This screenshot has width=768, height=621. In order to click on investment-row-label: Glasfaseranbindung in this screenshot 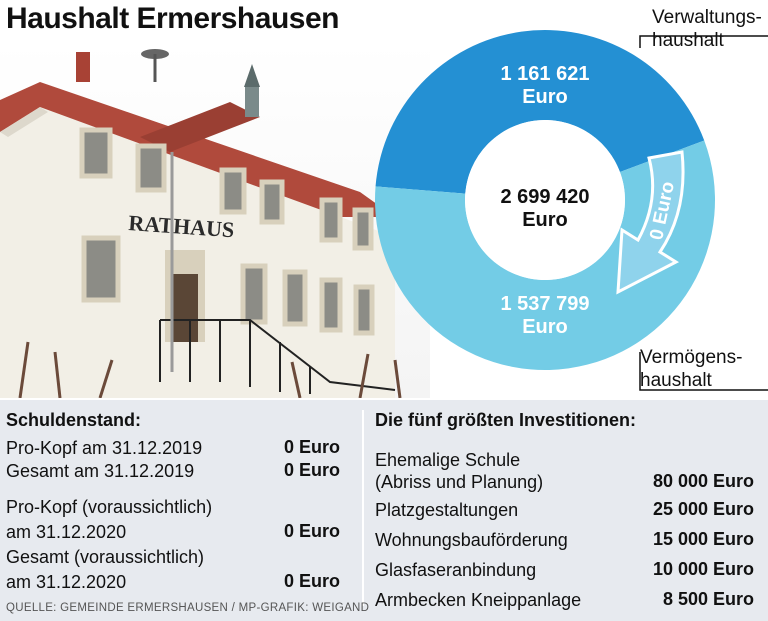, I will do `click(456, 570)`.